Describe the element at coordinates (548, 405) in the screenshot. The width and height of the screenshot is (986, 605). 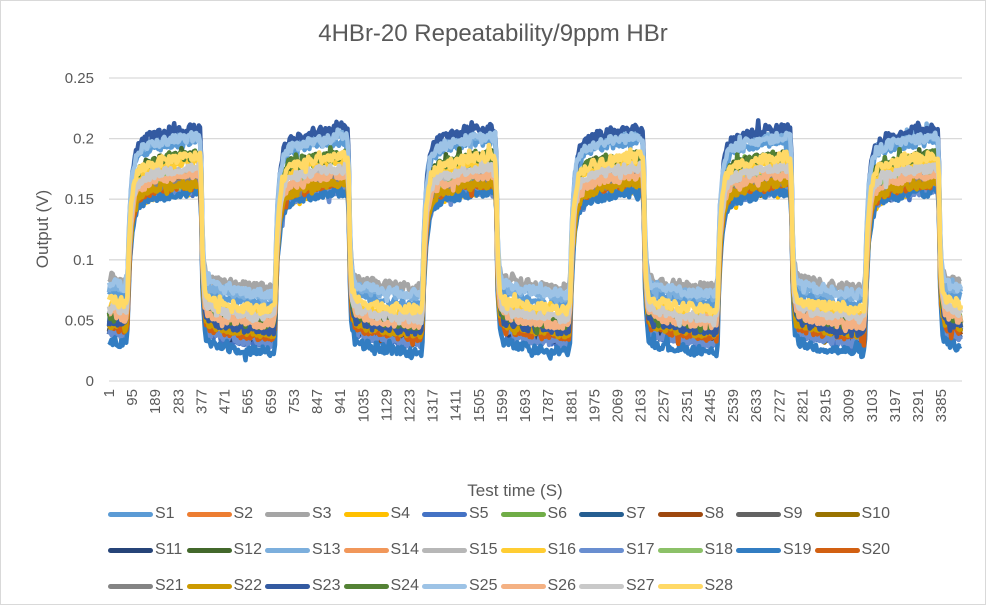
I see `x-tick-label: 1787` at that location.